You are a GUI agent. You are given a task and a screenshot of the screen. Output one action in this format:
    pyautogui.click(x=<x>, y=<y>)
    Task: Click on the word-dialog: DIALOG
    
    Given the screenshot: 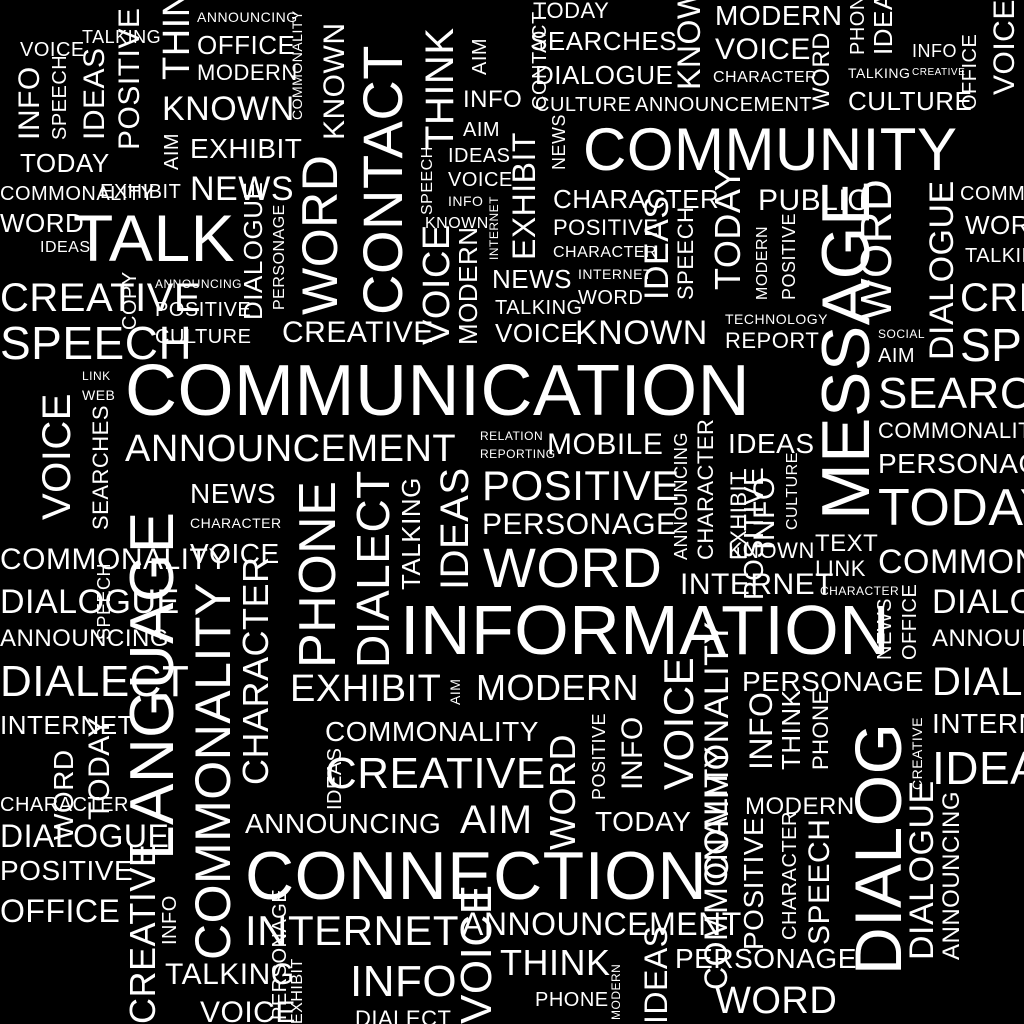 What is the action you would take?
    pyautogui.click(x=878, y=848)
    